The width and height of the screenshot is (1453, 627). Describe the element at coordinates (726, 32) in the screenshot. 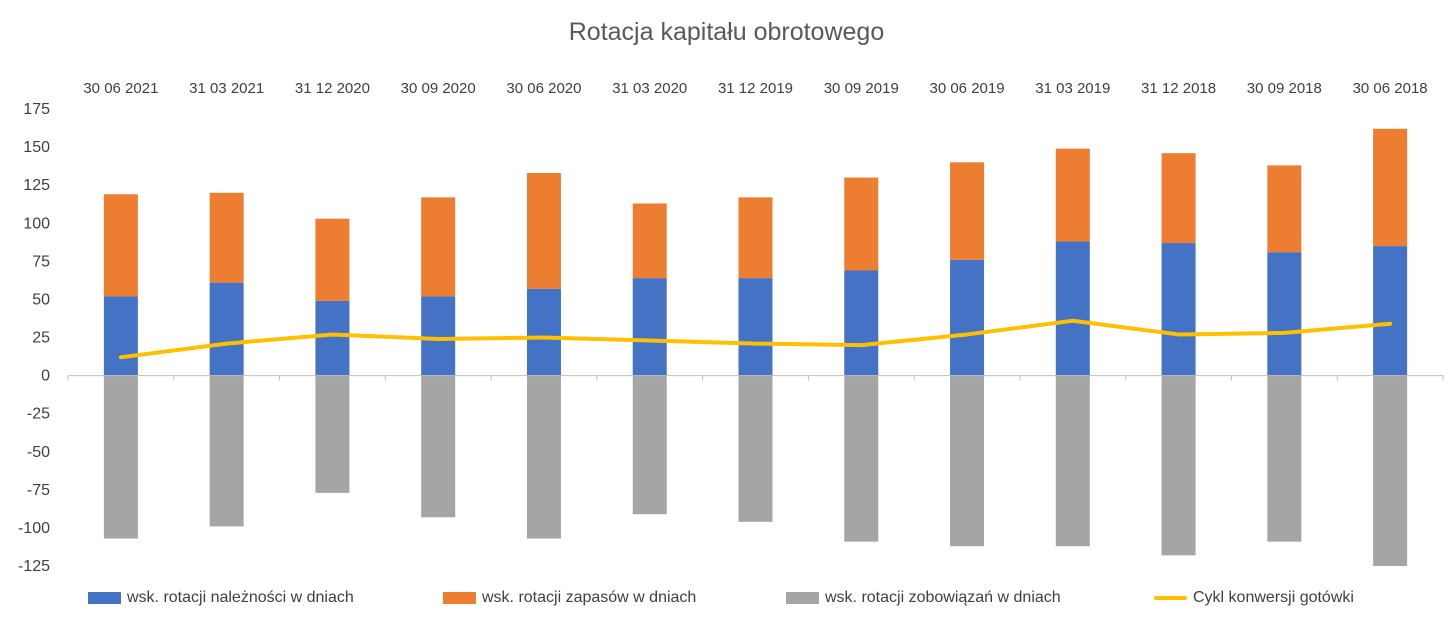

I see `chart-title: Rotacja kapitału obrotowego` at that location.